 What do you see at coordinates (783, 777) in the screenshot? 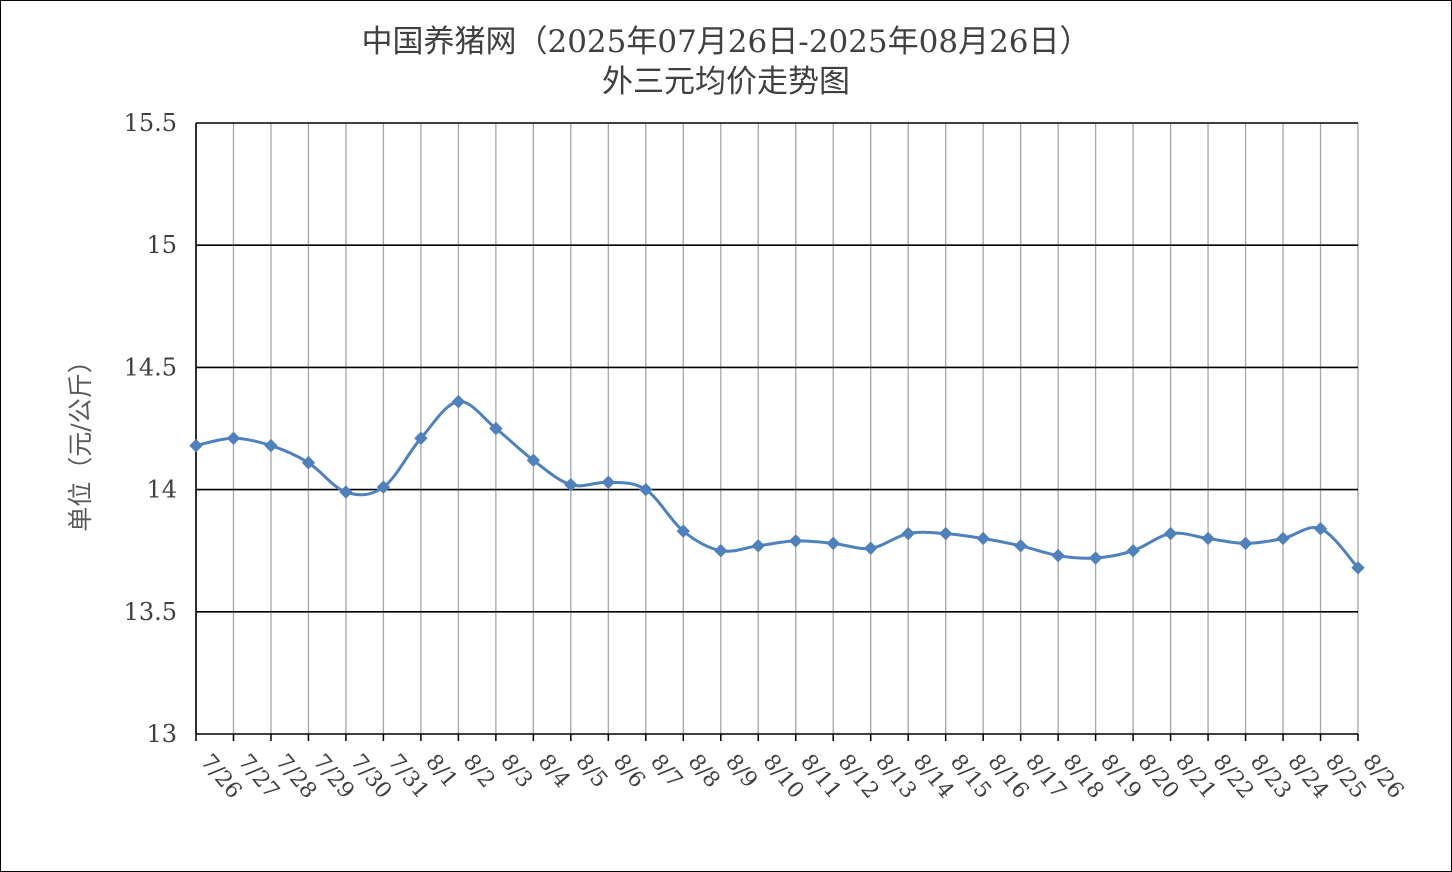
I see `x-tick-label: 8/10` at bounding box center [783, 777].